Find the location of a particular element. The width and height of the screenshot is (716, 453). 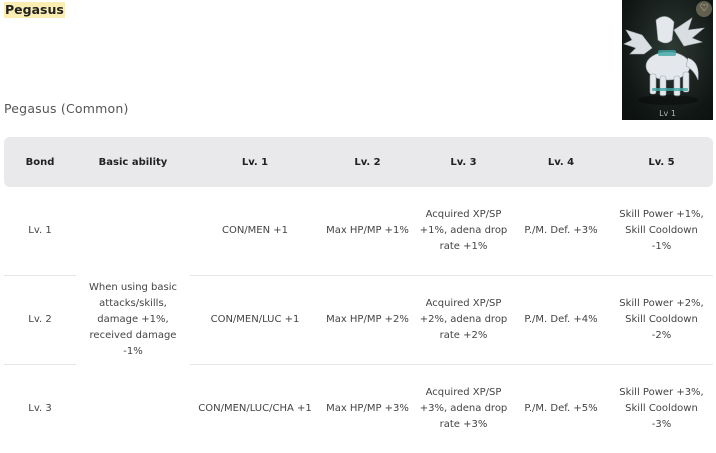

lv1-cell: CON/MEN/LUC/CHA +1 is located at coordinates (255, 408).